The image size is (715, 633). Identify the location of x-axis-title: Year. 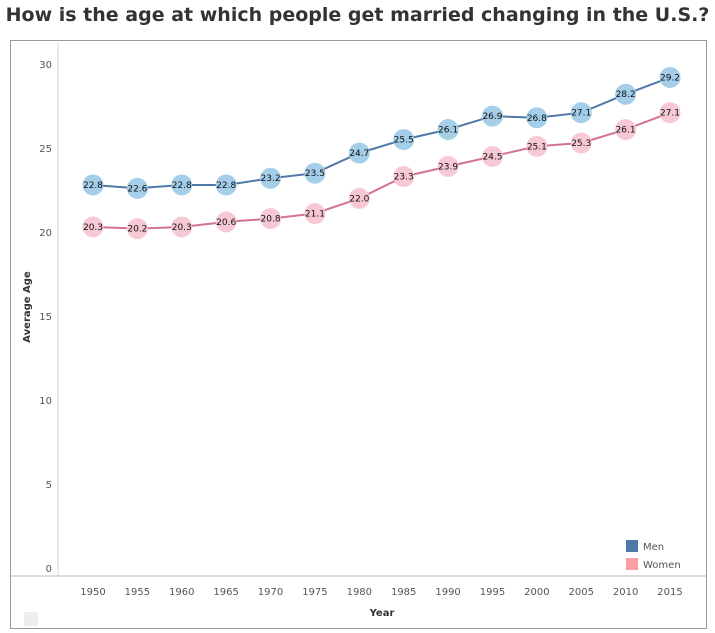
(382, 613).